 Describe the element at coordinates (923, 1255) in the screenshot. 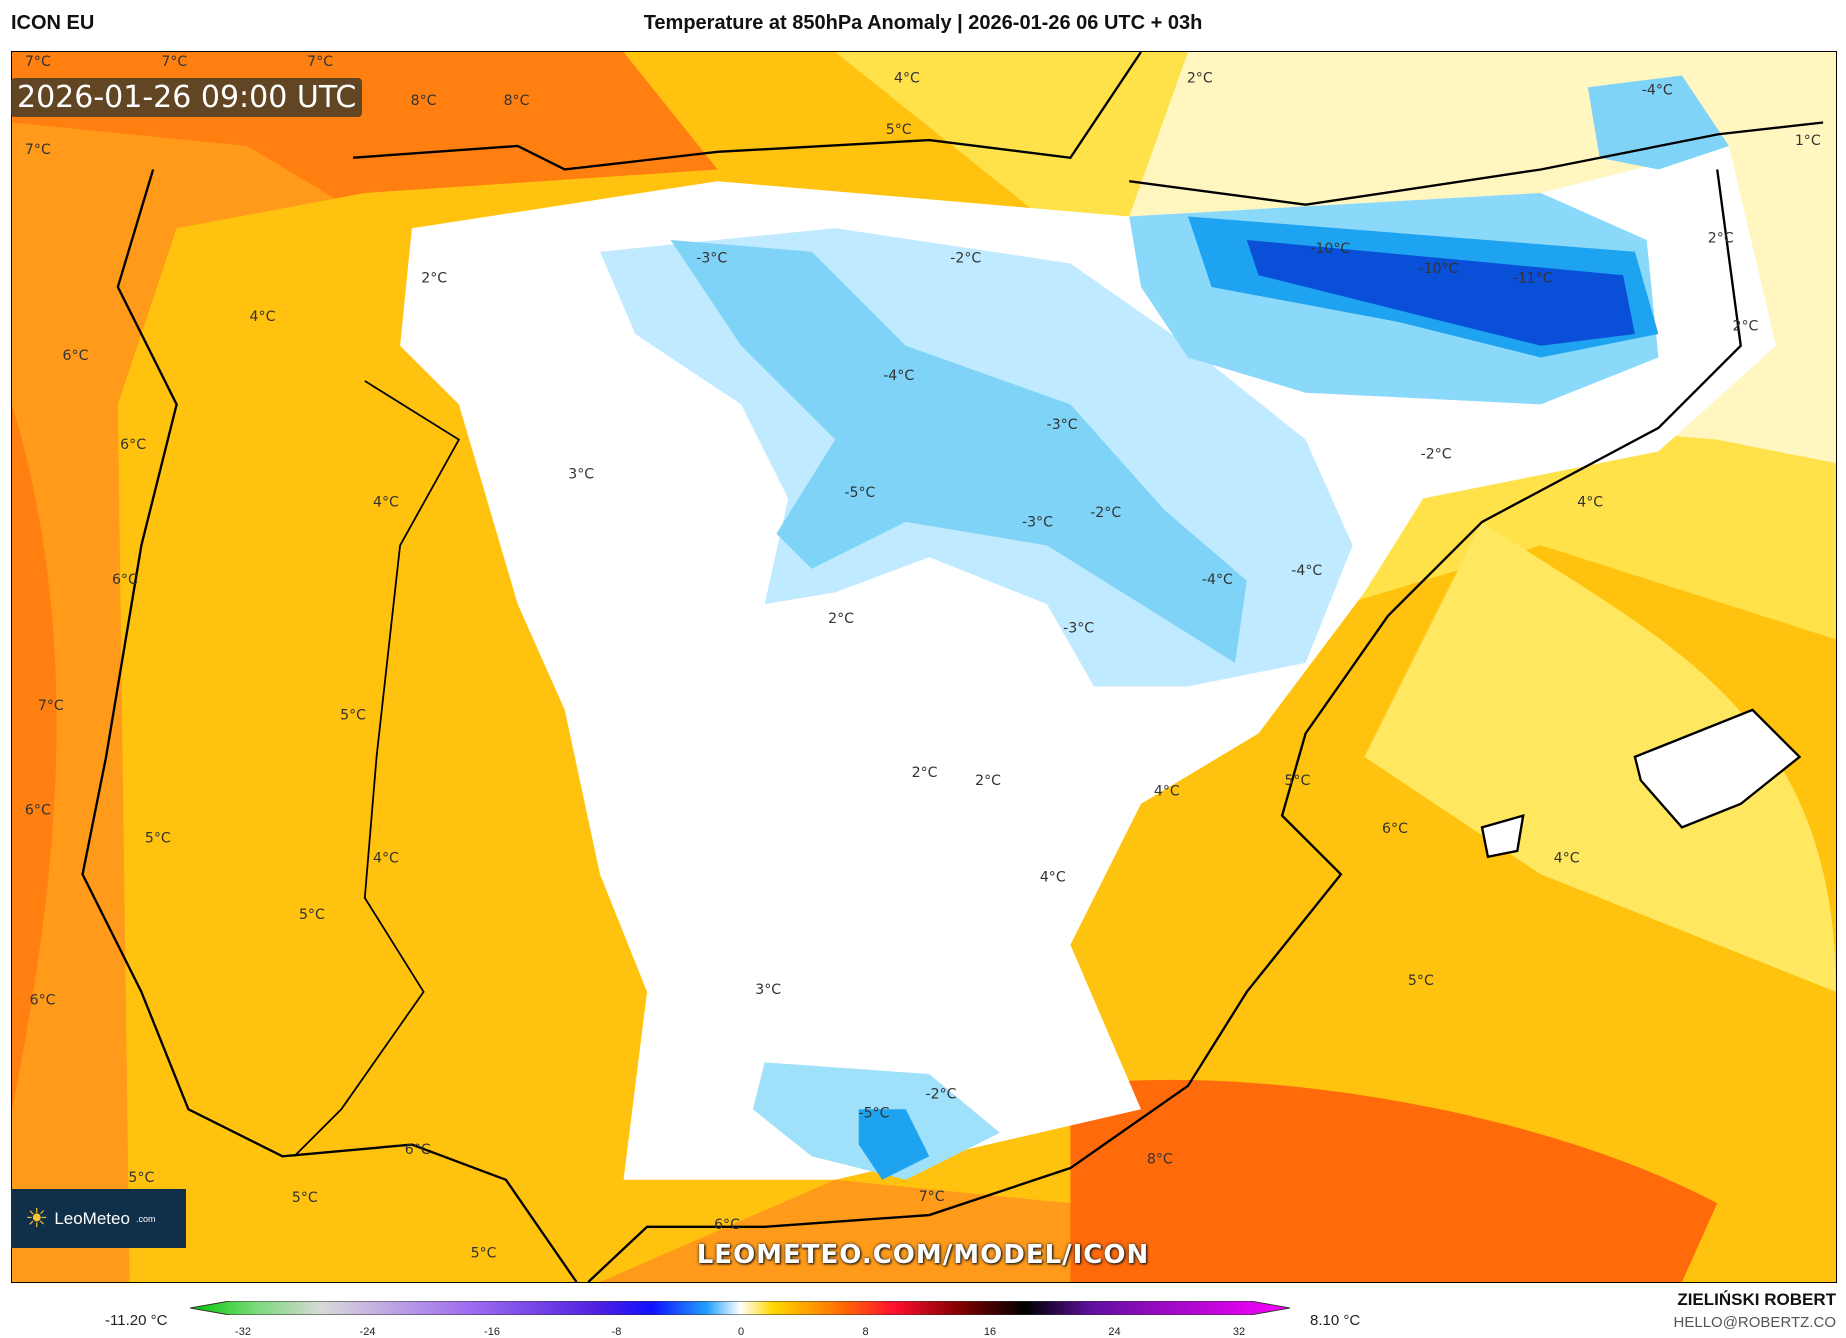

I see `watermark-url: LEOMETEO.COM/MODEL/ICON` at that location.